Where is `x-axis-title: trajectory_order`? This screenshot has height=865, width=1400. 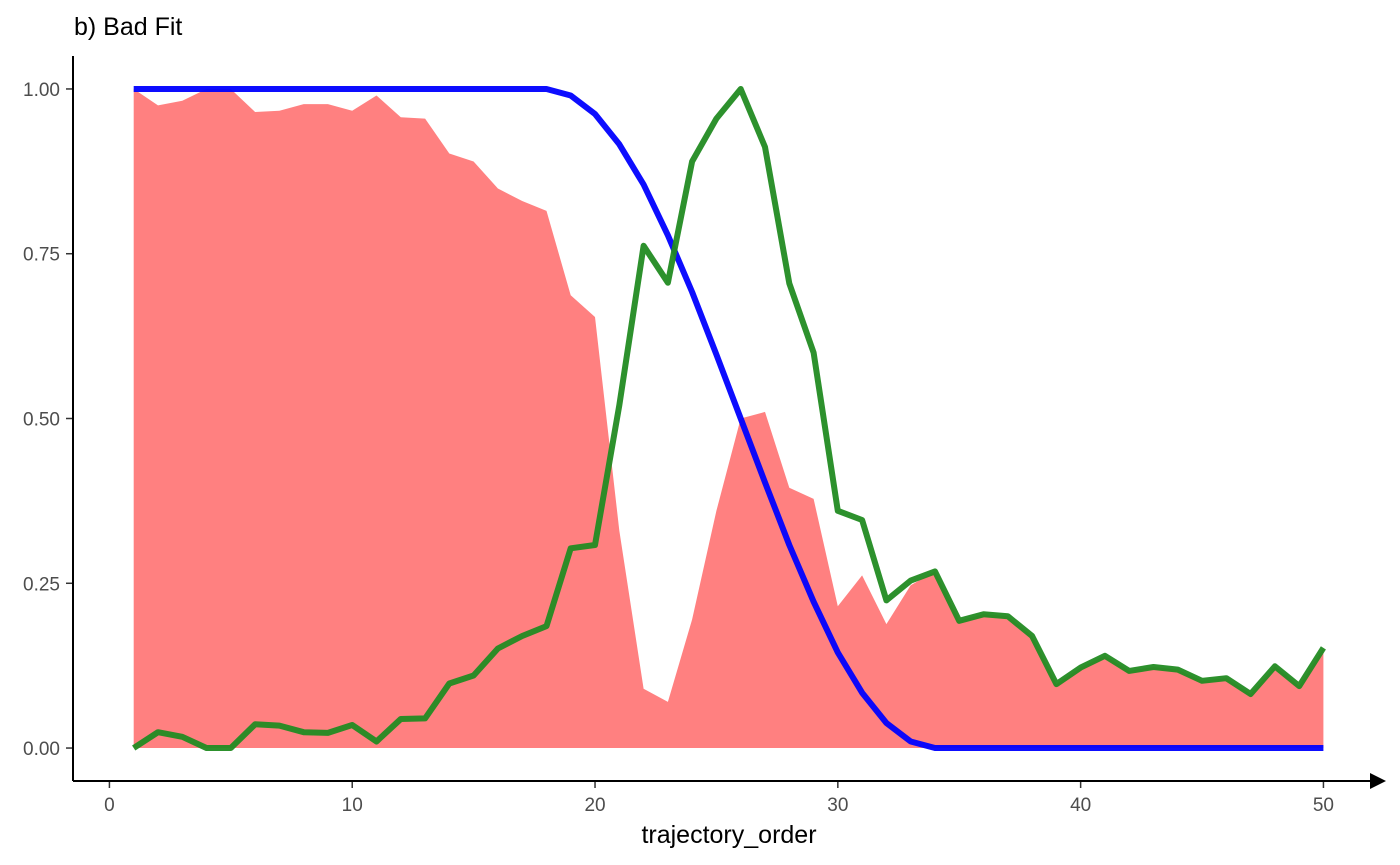 x-axis-title: trajectory_order is located at coordinates (728, 835).